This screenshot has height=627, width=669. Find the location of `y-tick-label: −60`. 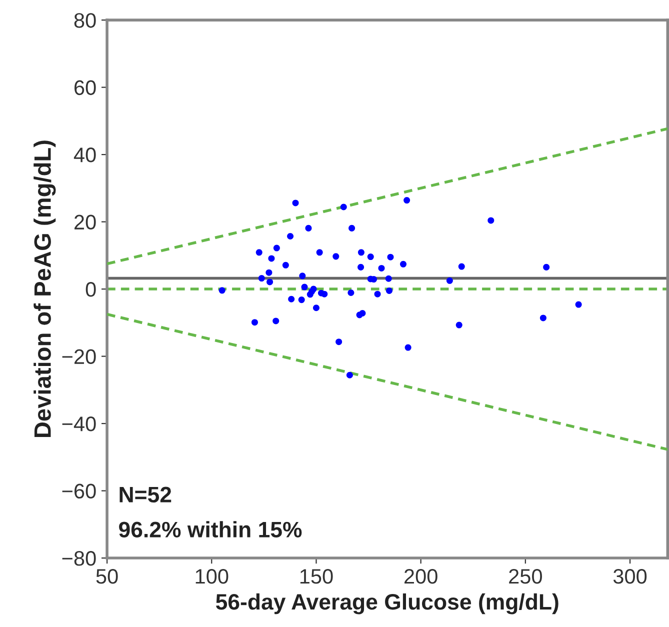

y-tick-label: −60 is located at coordinates (79, 491).